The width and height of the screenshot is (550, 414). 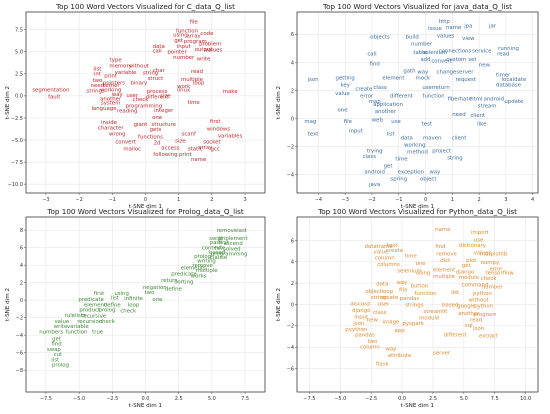 I want to click on word-label: without, so click(x=479, y=300).